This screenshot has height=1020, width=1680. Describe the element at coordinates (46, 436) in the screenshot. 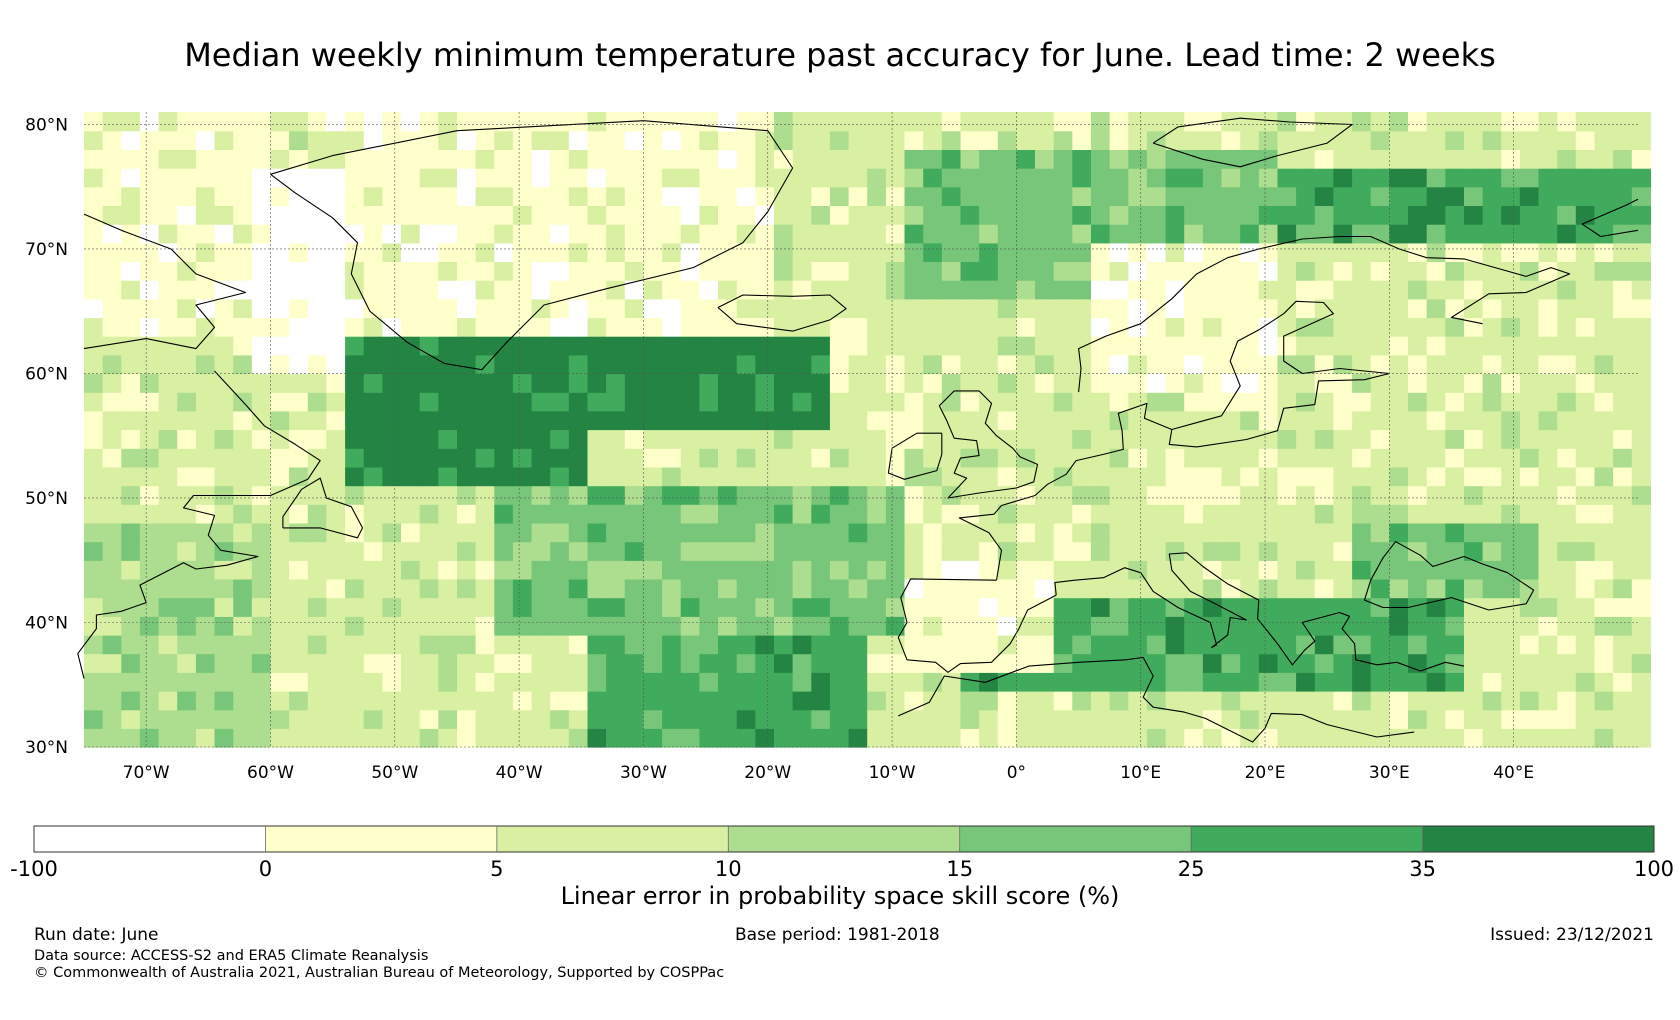

I see `latitude-labels: 80°N 70°N 60°N 50°N 40°N 30°N` at that location.